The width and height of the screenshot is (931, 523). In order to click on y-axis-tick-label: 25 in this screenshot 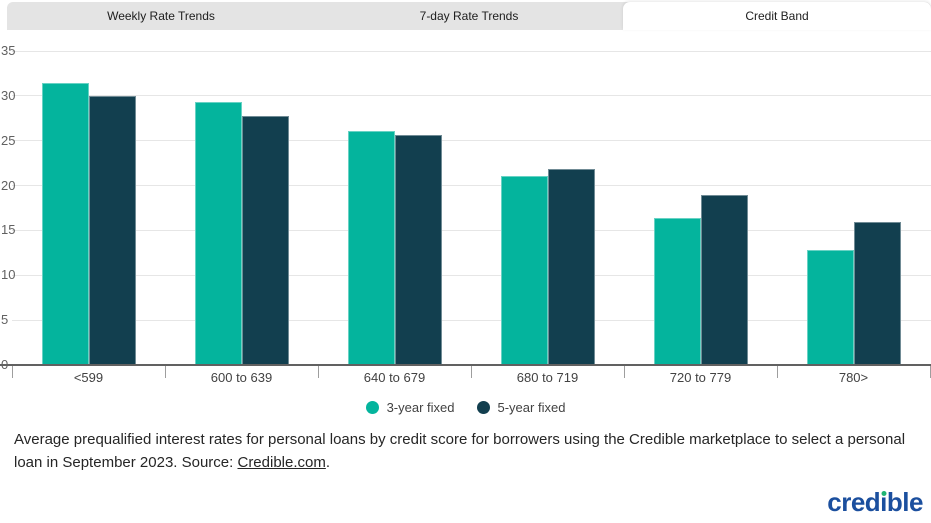, I will do `click(8, 140)`.